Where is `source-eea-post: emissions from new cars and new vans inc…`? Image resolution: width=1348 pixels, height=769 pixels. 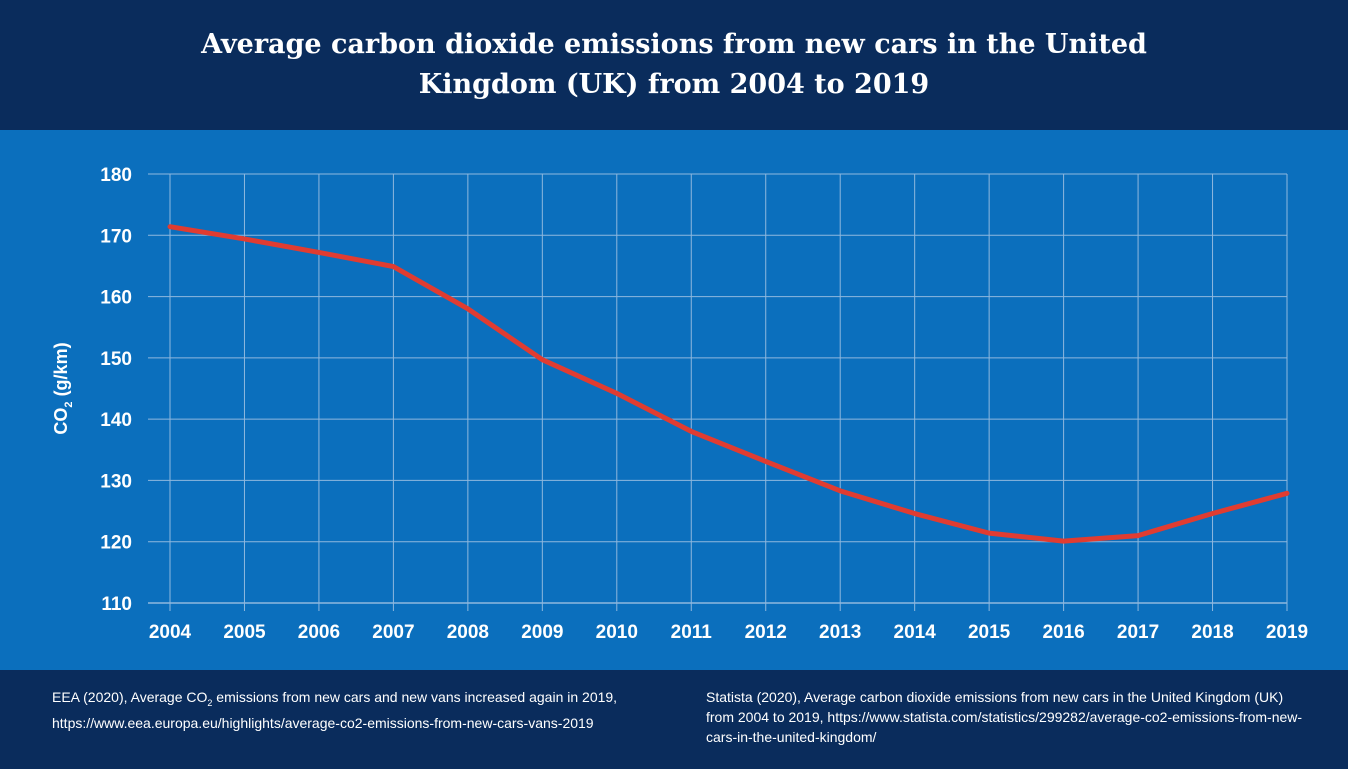 source-eea-post: emissions from new cars and new vans inc… is located at coordinates (335, 710).